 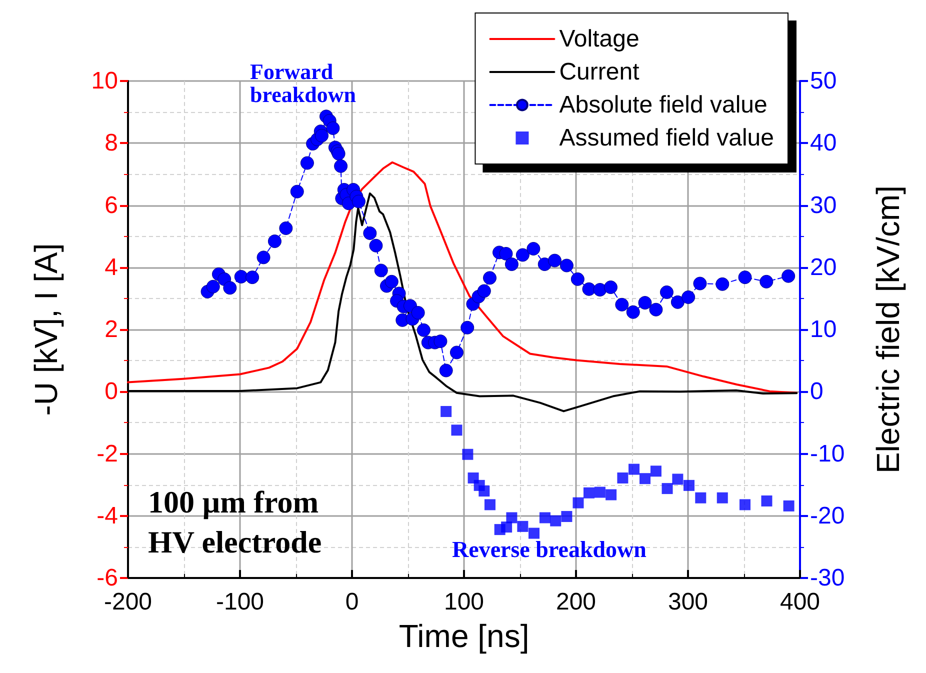 I want to click on y-tick-label: 2, so click(x=111, y=329).